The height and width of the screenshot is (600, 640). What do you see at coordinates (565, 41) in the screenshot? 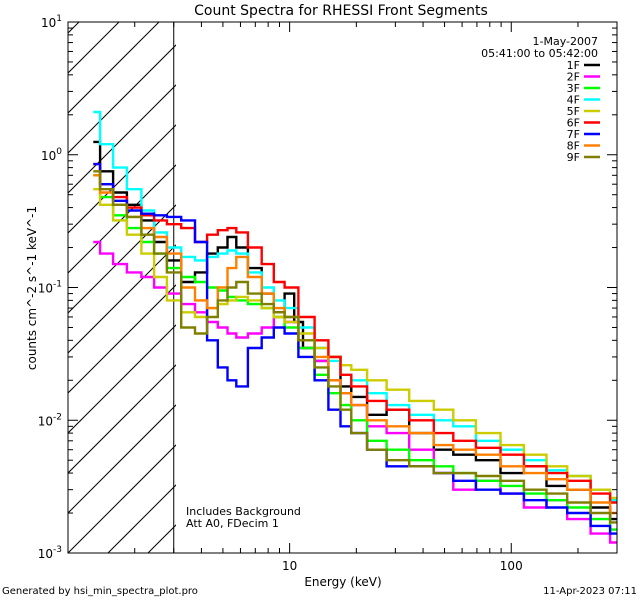
I see `legend-date: 1-May-2007` at bounding box center [565, 41].